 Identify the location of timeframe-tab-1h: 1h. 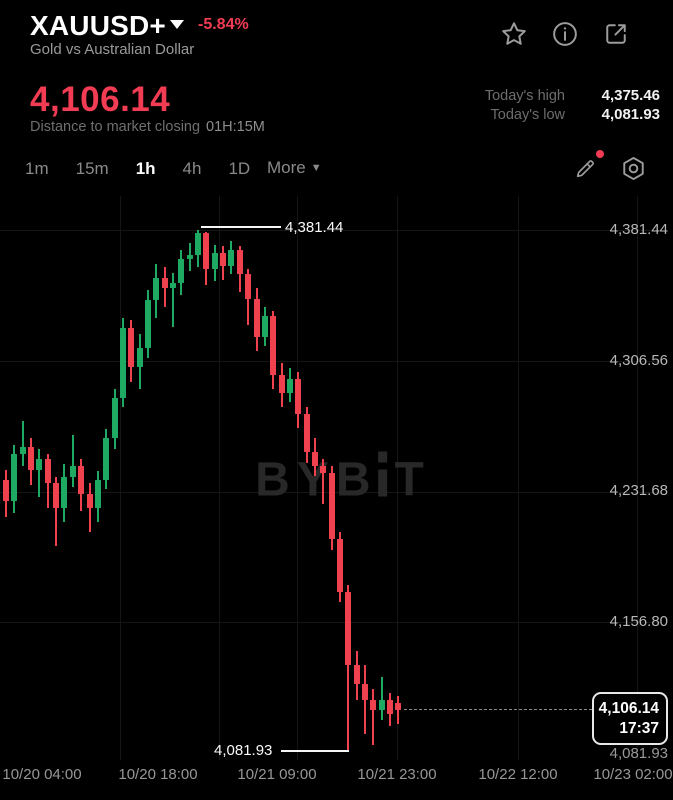
(145, 168).